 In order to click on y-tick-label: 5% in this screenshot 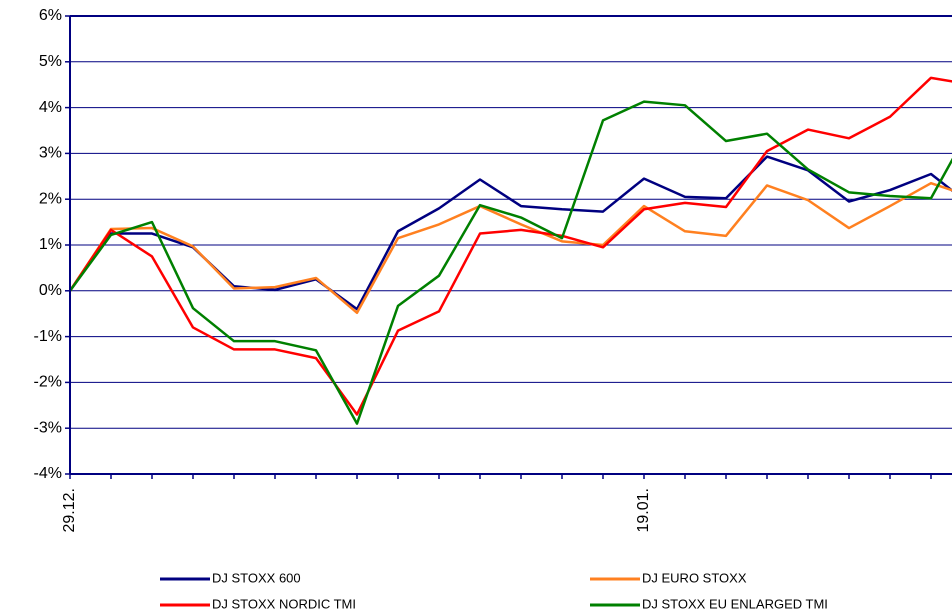, I will do `click(50, 61)`.